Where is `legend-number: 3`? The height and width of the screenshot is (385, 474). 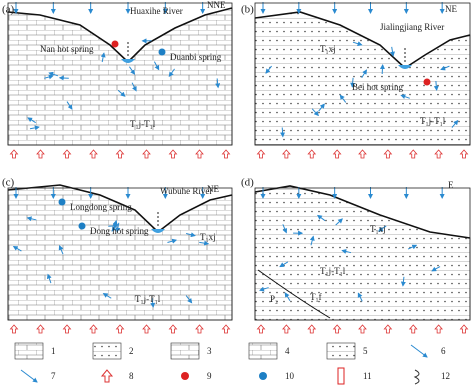 legend-number: 3 is located at coordinates (209, 351).